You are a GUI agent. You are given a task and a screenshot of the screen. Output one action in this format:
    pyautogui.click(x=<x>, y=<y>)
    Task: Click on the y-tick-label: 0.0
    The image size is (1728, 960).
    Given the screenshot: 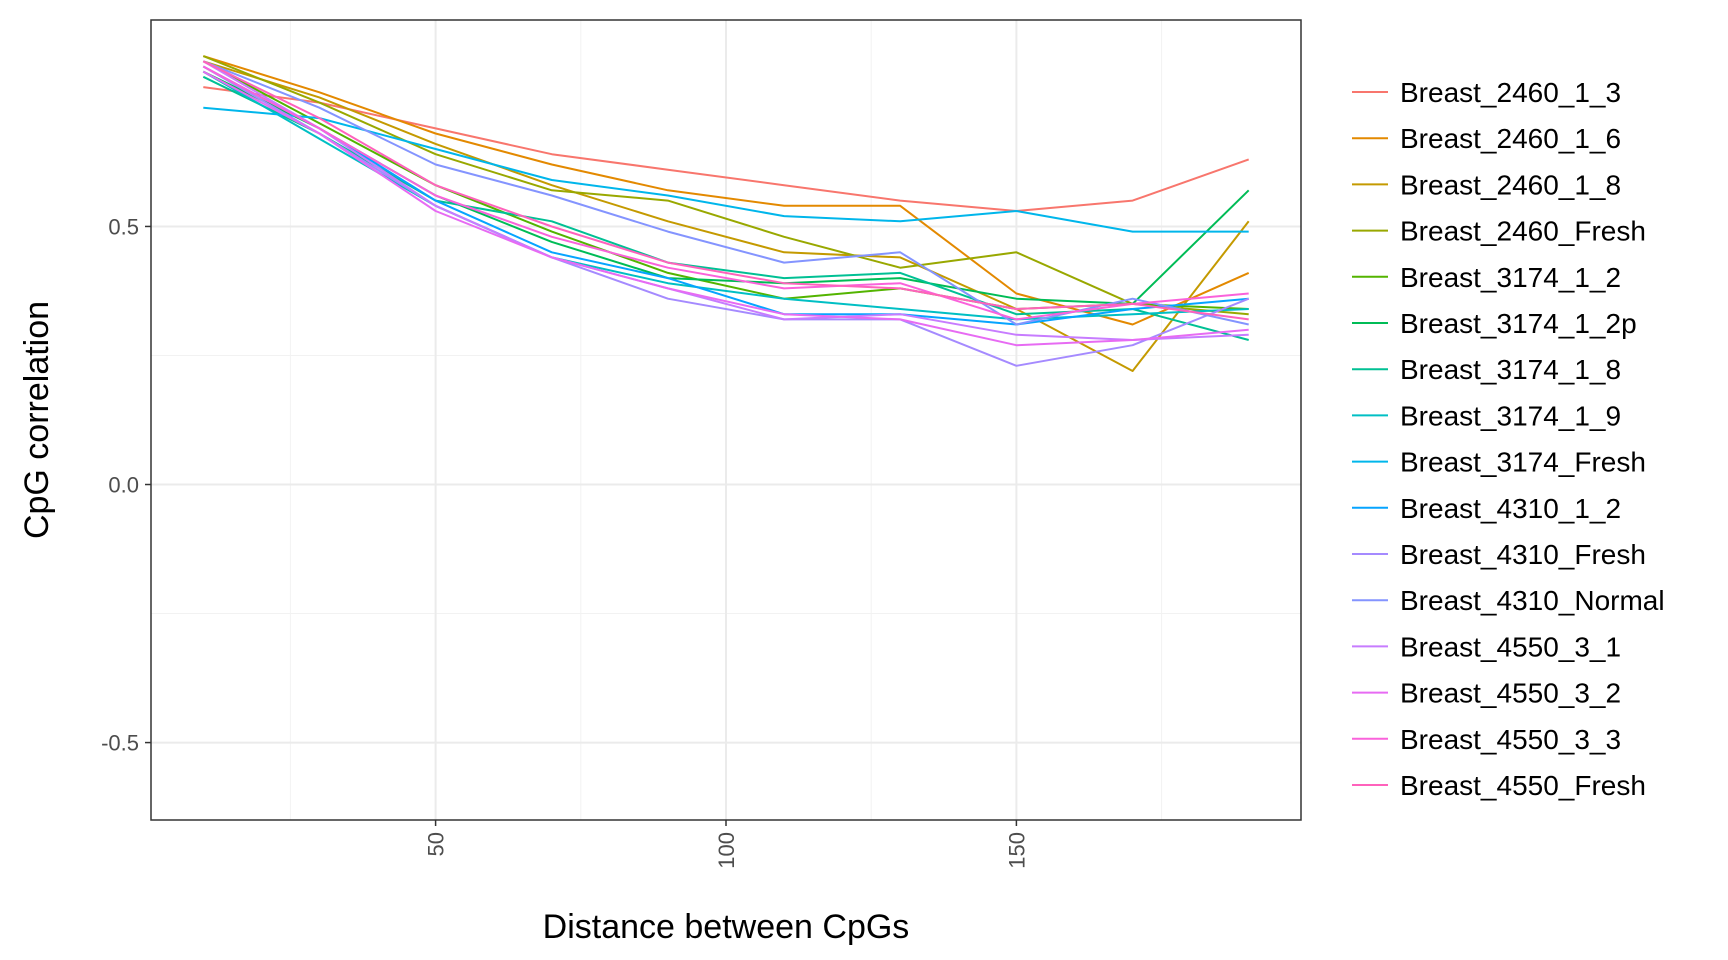 What is the action you would take?
    pyautogui.click(x=123, y=485)
    